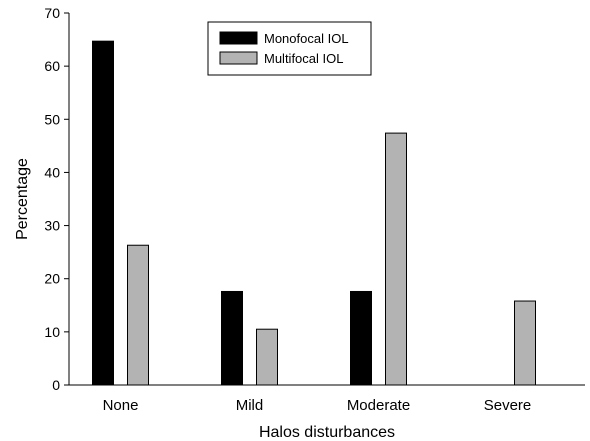 This screenshot has width=590, height=441. I want to click on bar-multifocal-mild, so click(267, 357).